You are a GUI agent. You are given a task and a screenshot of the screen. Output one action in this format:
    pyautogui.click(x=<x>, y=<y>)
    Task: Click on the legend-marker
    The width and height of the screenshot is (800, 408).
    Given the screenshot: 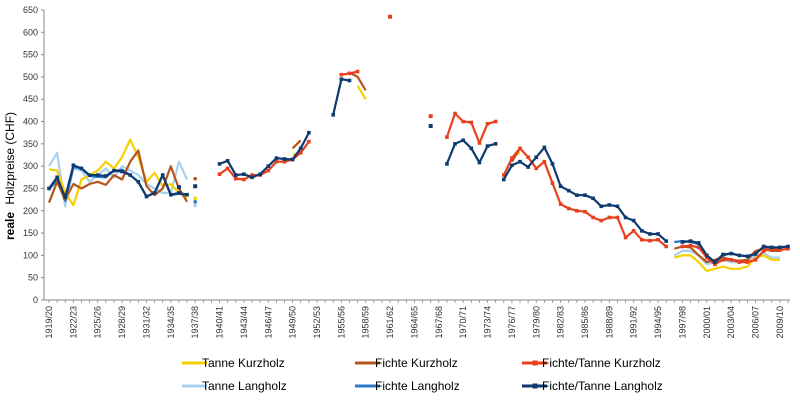 What is the action you would take?
    pyautogui.click(x=535, y=363)
    